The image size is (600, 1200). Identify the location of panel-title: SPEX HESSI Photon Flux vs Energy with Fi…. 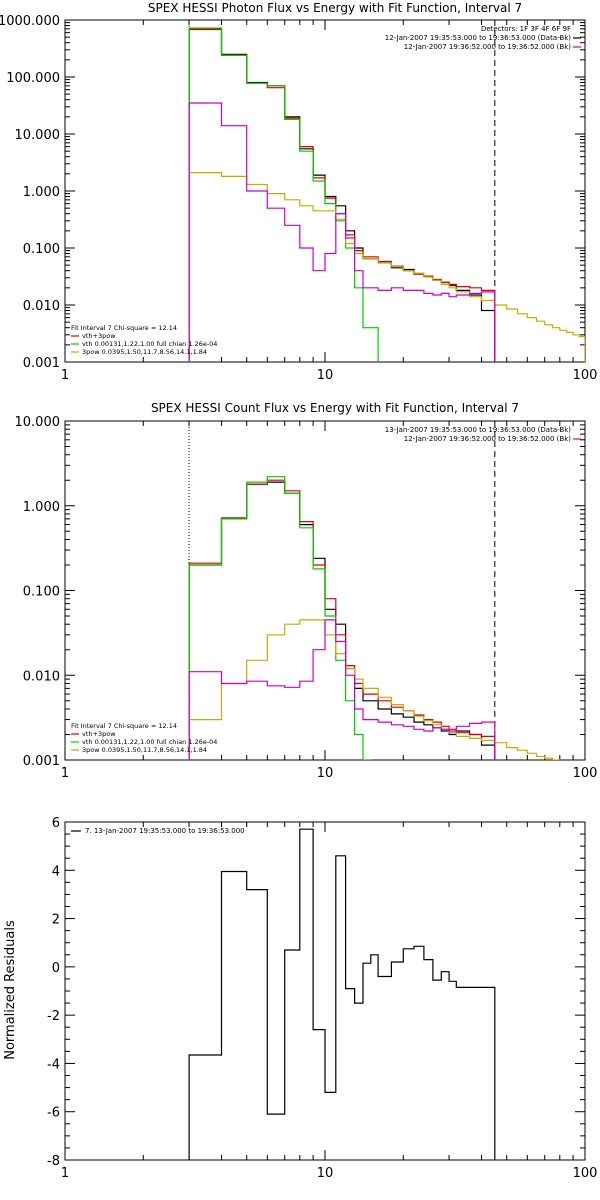
(335, 8).